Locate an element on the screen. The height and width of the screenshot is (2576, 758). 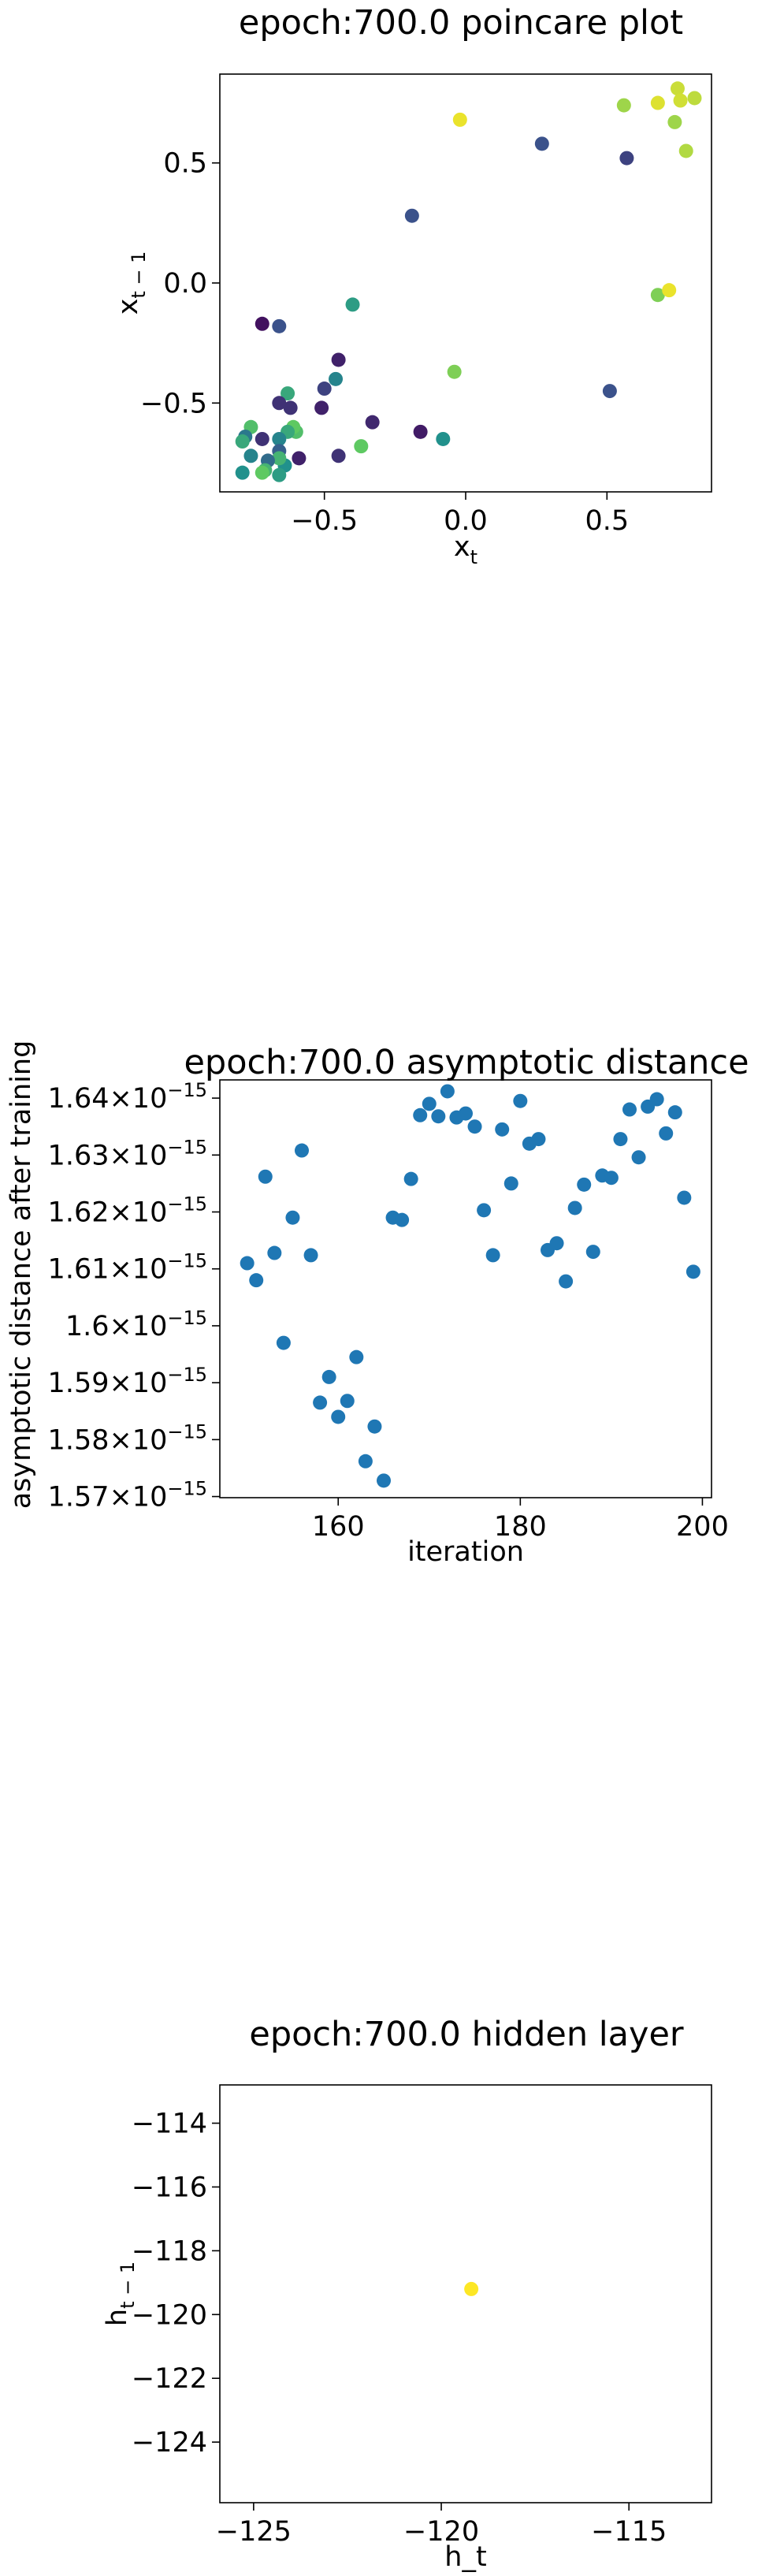
poincare-plot-frame is located at coordinates (465, 283).